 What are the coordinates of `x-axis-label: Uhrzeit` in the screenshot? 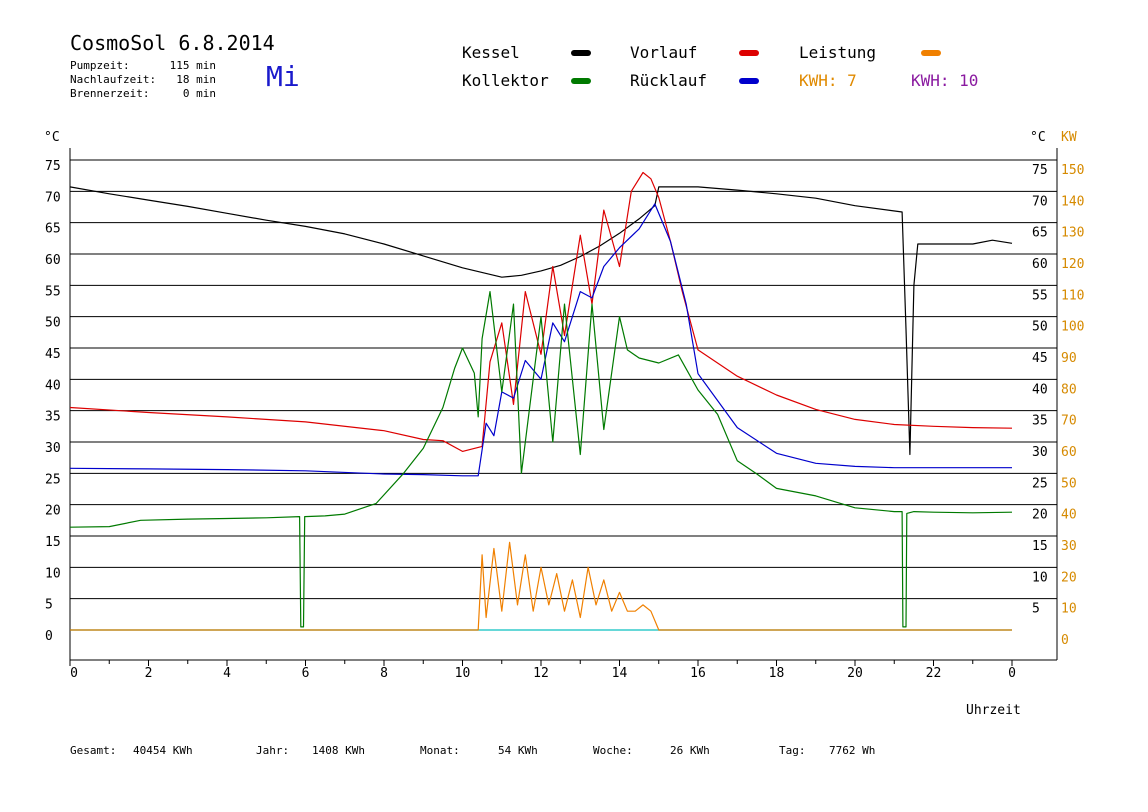 It's located at (993, 710).